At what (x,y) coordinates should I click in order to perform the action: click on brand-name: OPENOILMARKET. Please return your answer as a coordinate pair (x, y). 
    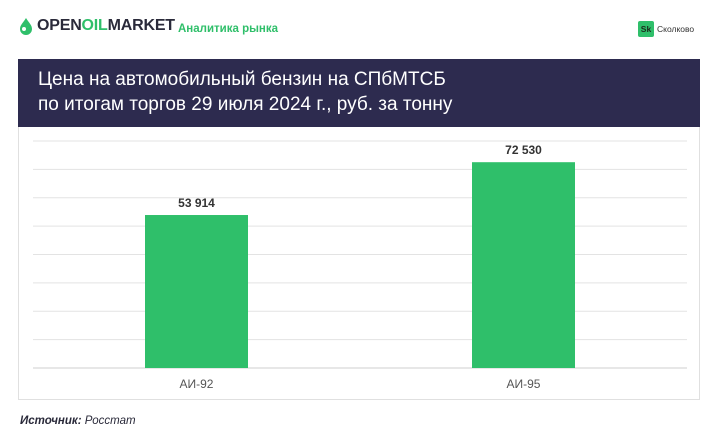
    Looking at the image, I should click on (106, 26).